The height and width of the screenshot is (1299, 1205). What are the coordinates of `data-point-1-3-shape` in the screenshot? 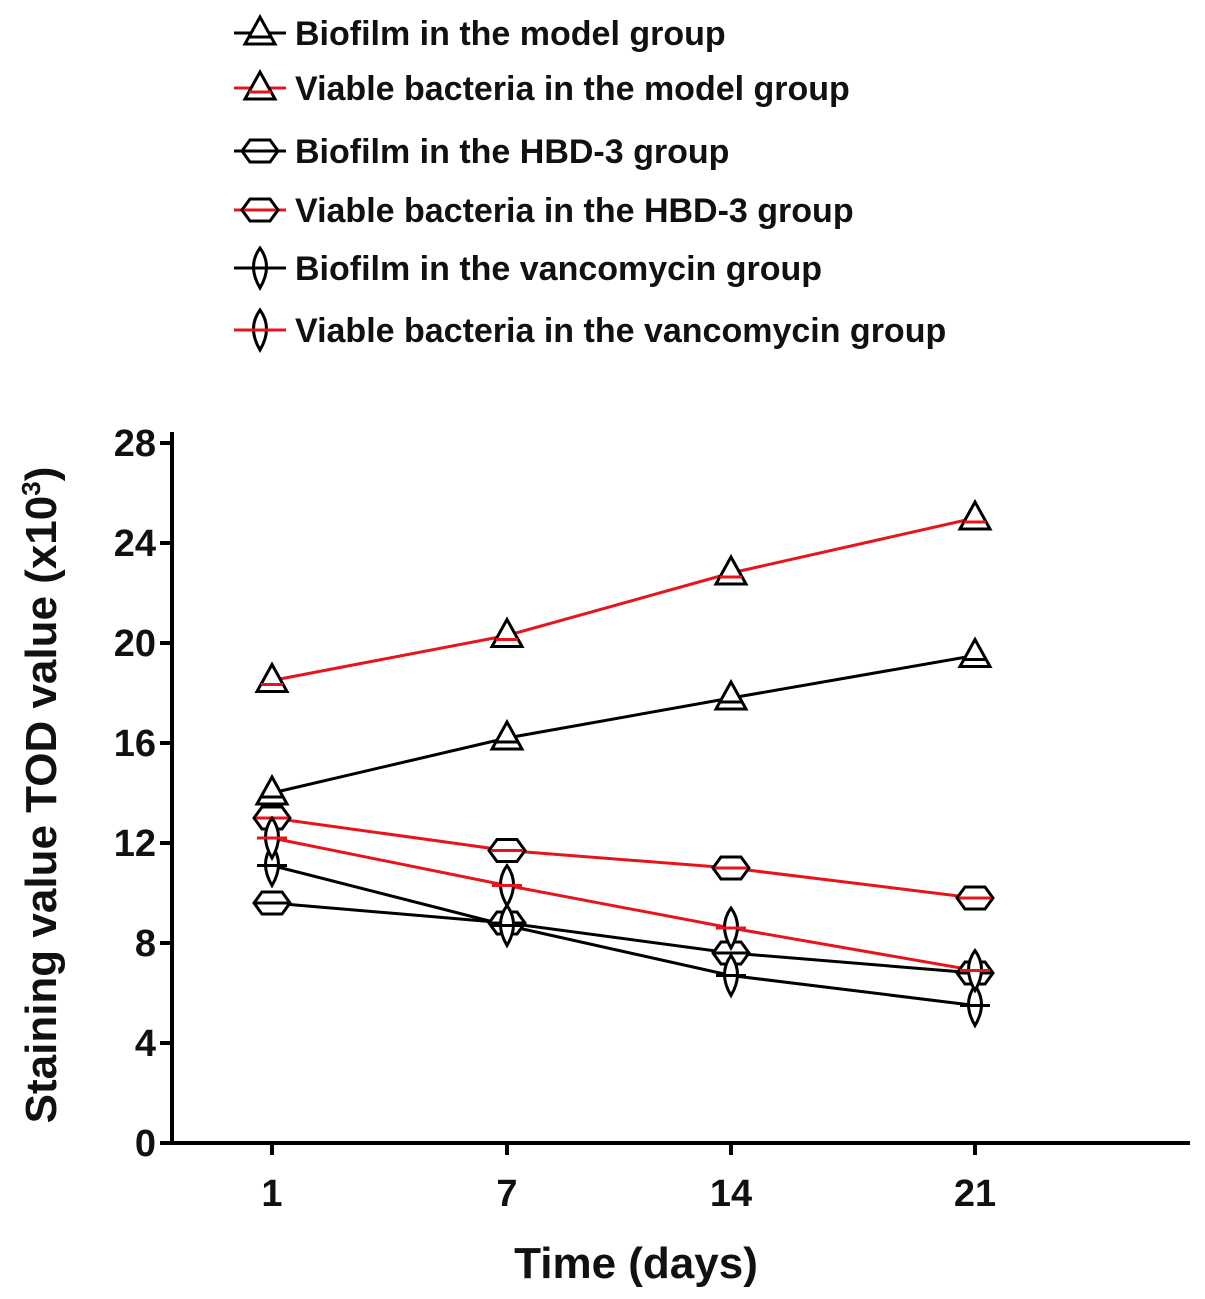 It's located at (975, 514).